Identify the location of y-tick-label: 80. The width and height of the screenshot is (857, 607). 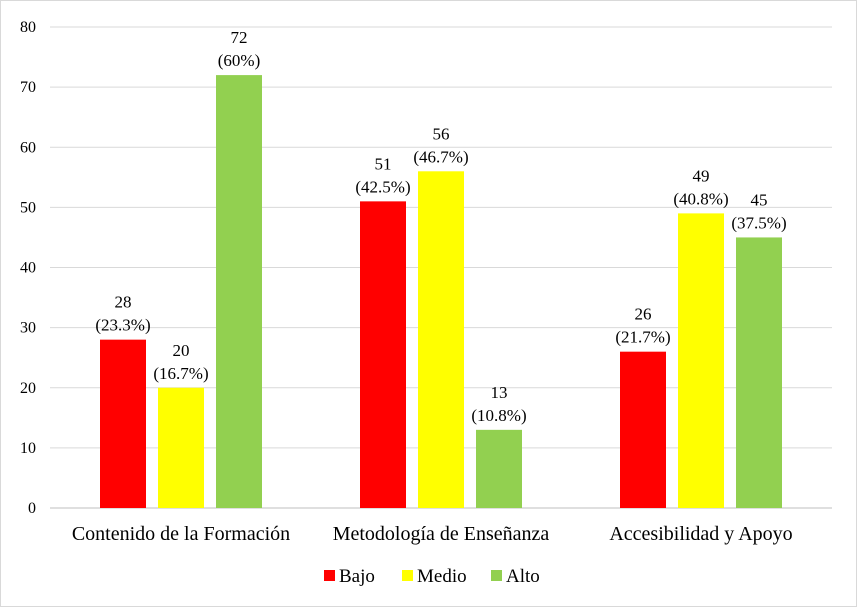
(28, 27).